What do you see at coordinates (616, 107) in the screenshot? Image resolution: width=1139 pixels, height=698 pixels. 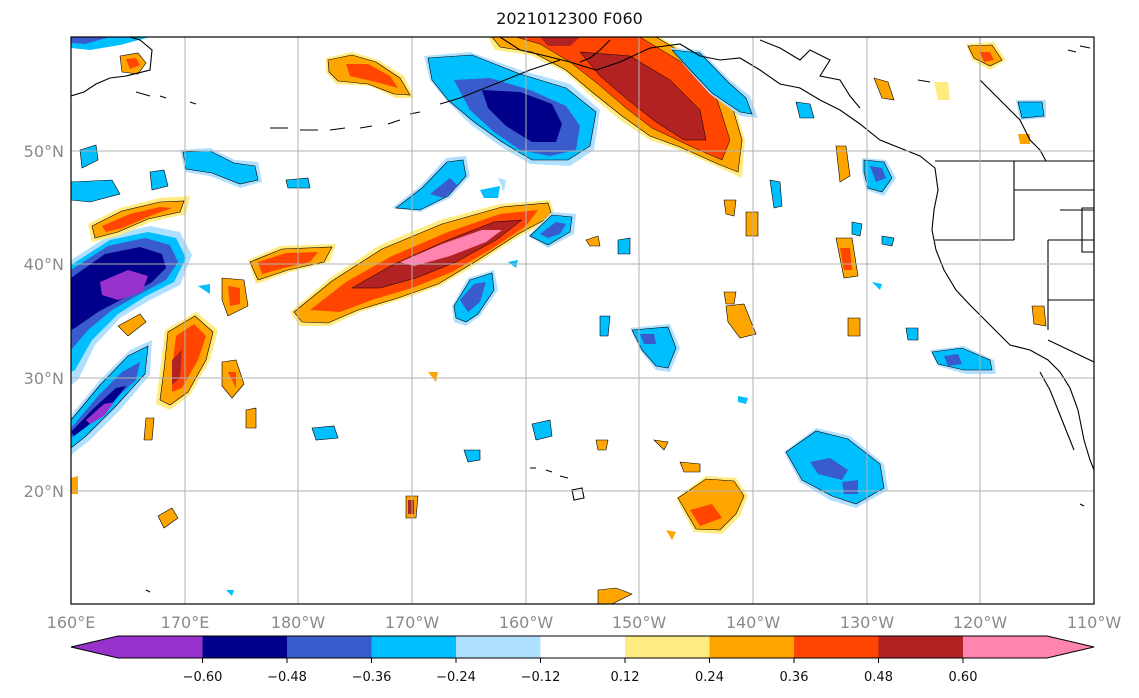 I see `blob-red-gulf-of-alaska` at bounding box center [616, 107].